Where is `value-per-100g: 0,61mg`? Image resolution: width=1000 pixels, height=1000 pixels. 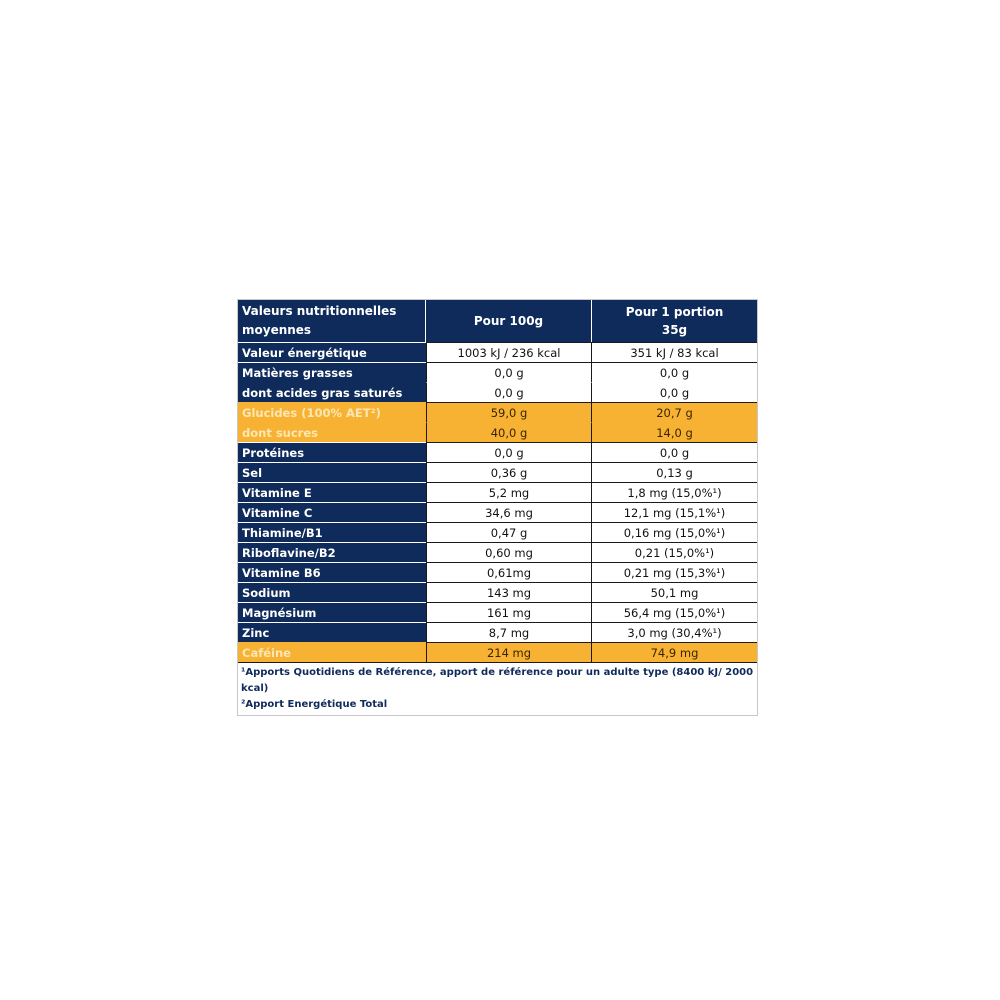
value-per-100g: 0,61mg is located at coordinates (508, 572).